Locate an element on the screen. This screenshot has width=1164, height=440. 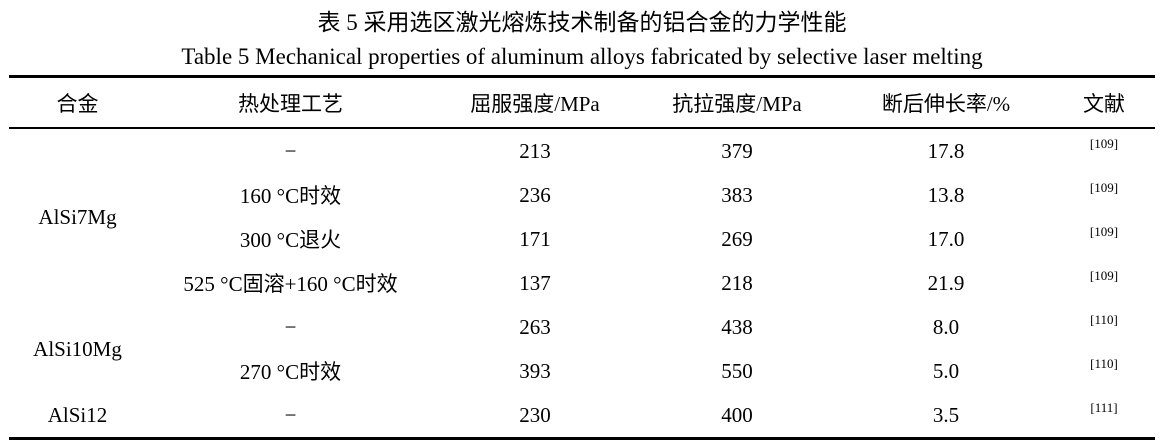
header-row: 合金 热处理工艺 屈服强度/MPa 抗拉强度/MPa 断后伸长率/% 文献 is located at coordinates (582, 102).